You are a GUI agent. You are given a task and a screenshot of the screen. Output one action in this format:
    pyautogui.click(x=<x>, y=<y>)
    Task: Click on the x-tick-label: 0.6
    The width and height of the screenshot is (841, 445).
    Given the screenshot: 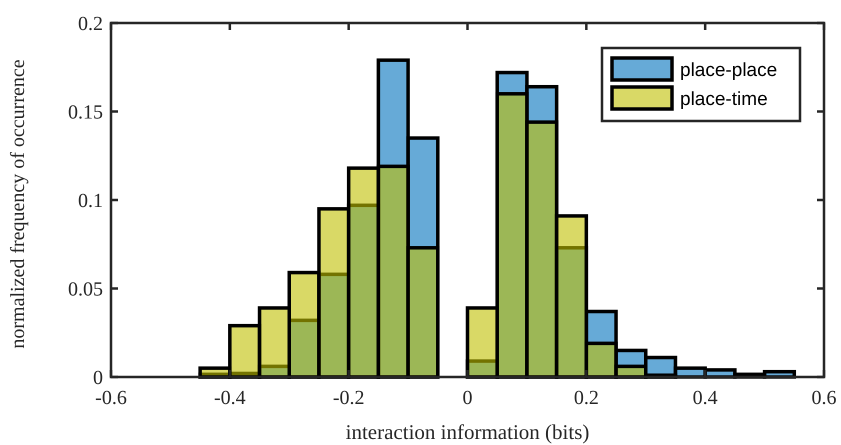 What is the action you would take?
    pyautogui.click(x=824, y=398)
    